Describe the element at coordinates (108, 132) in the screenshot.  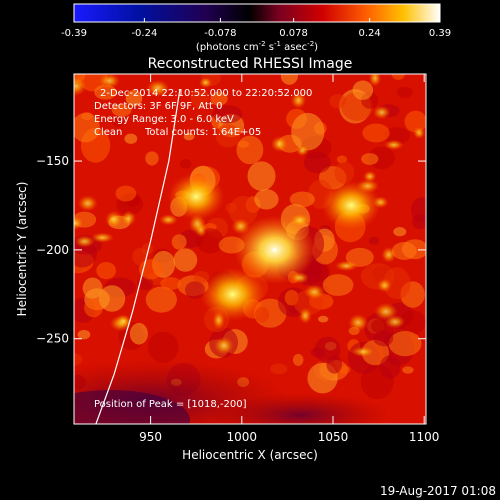
I see `annotation-clean: Clean` at that location.